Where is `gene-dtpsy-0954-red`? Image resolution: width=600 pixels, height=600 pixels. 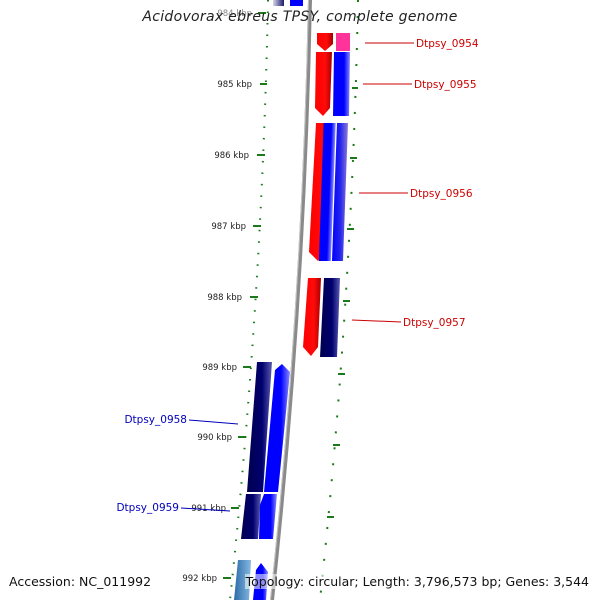 gene-dtpsy-0954-red is located at coordinates (325, 42).